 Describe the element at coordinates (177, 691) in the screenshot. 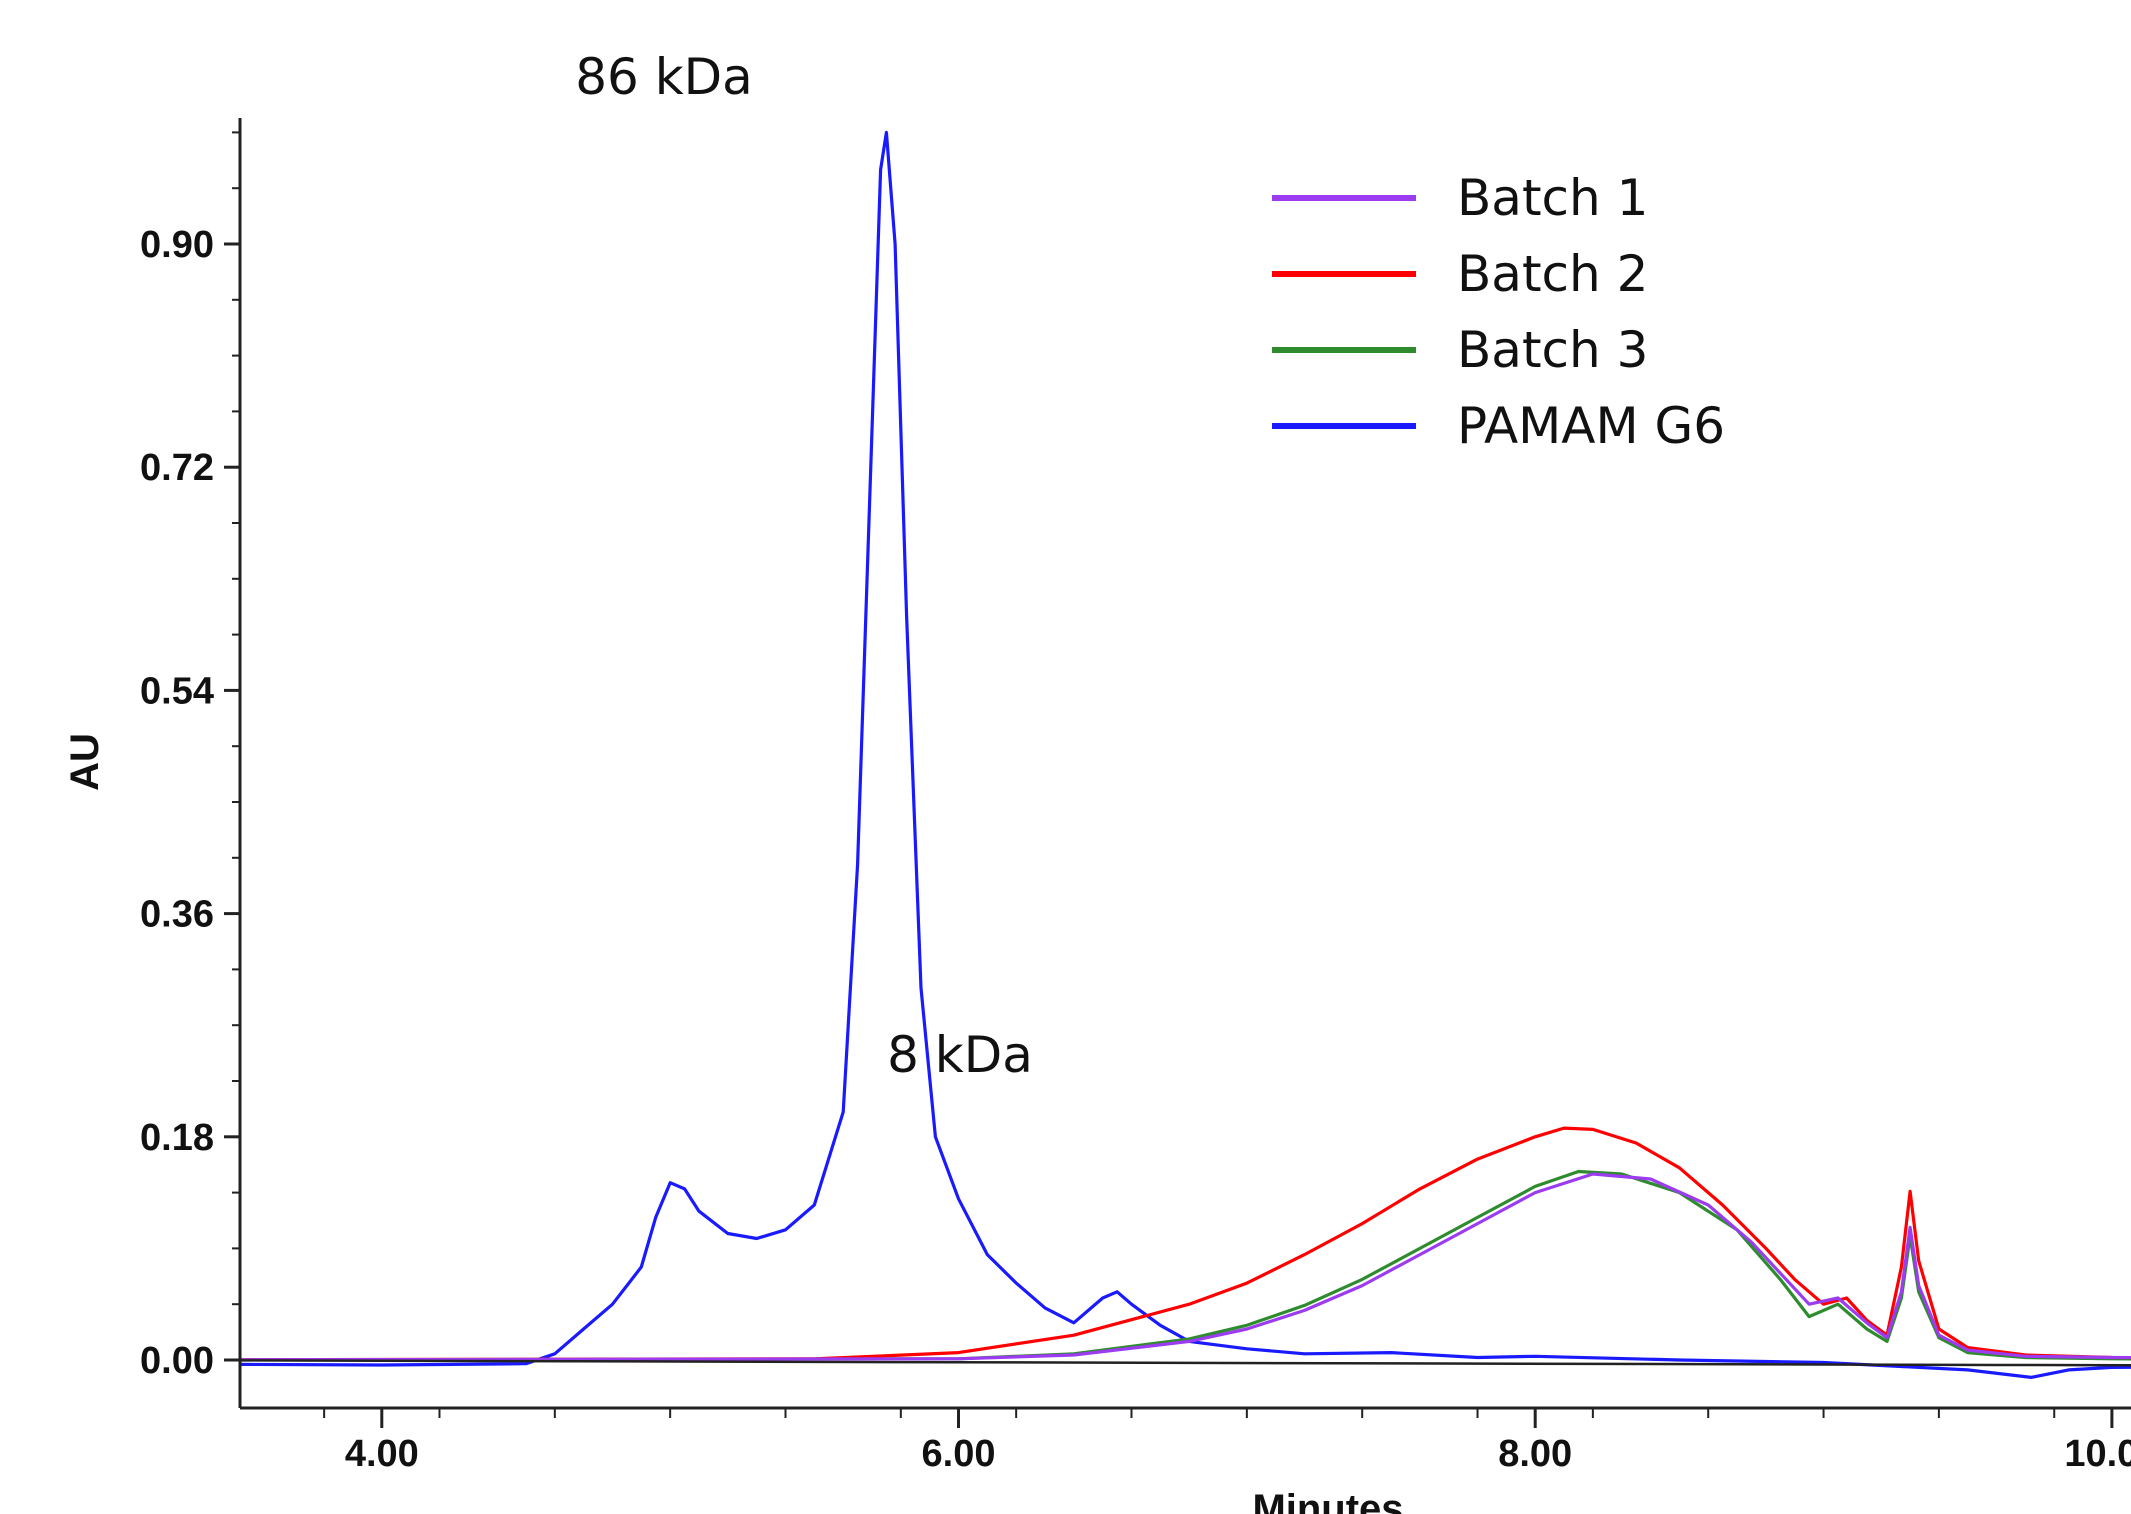

I see `y-tick-label: 0.54` at that location.